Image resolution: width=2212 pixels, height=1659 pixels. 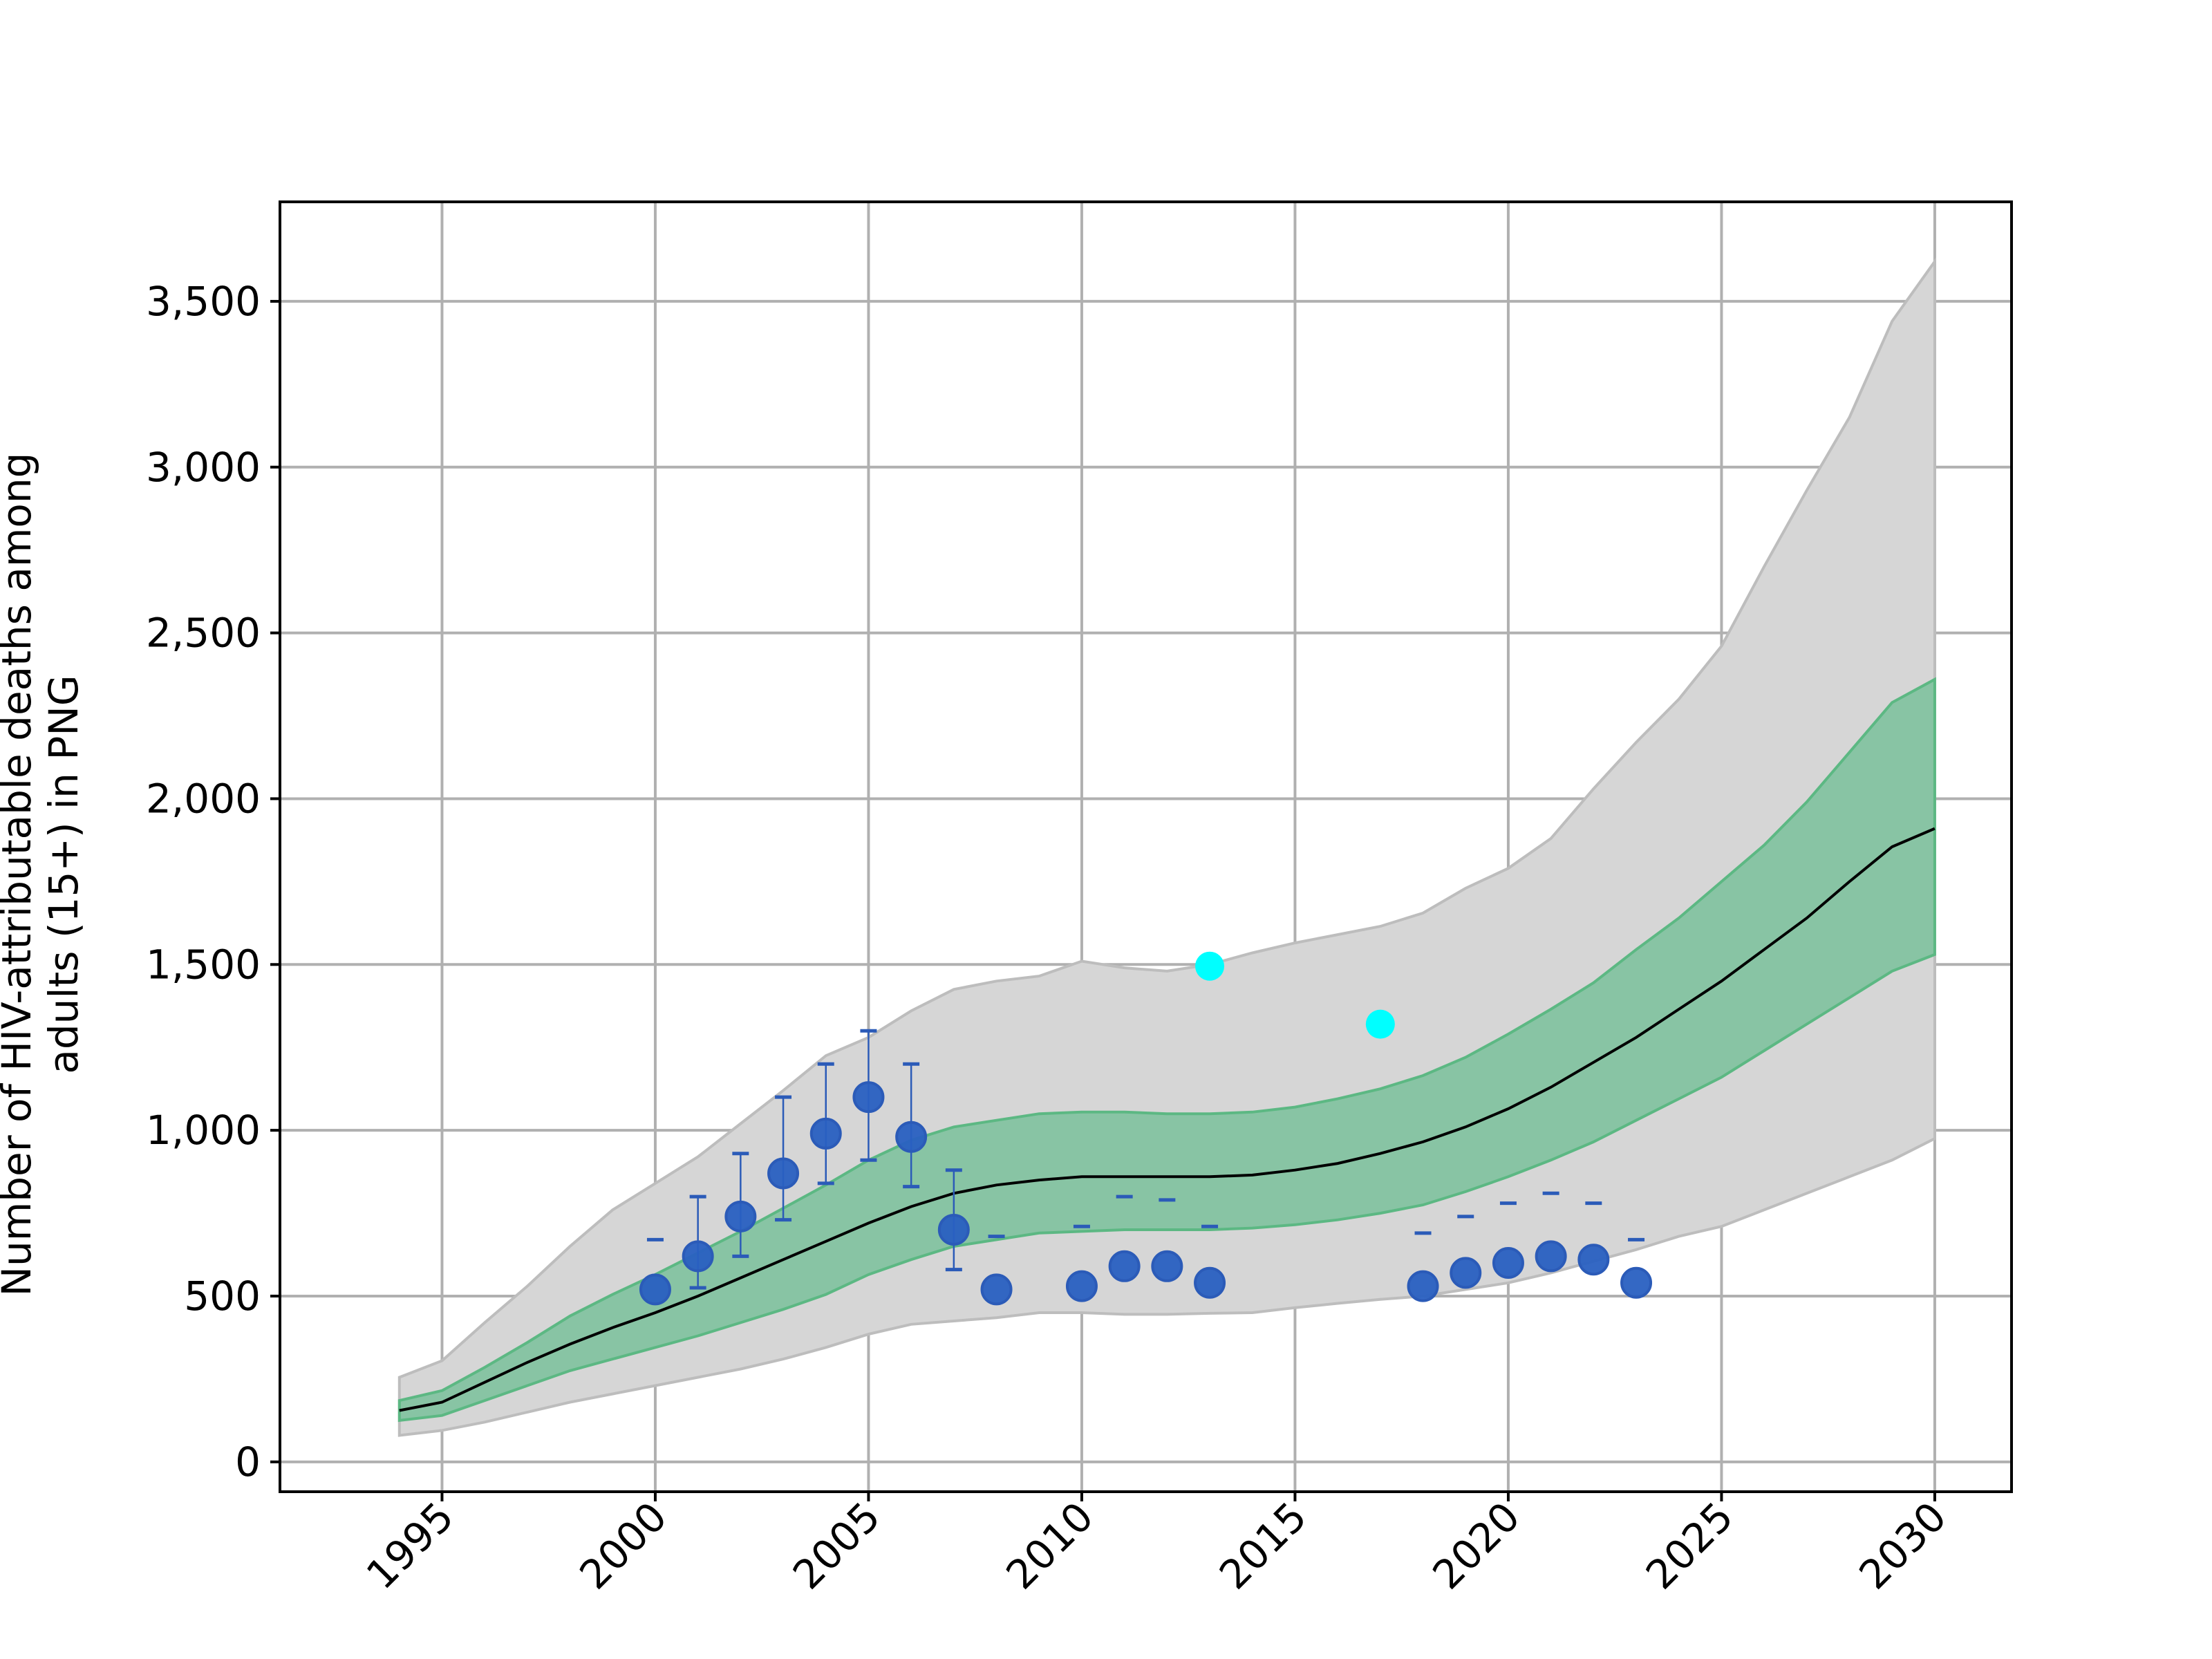 What do you see at coordinates (622, 1545) in the screenshot?
I see `x-tick-label: 2000` at bounding box center [622, 1545].